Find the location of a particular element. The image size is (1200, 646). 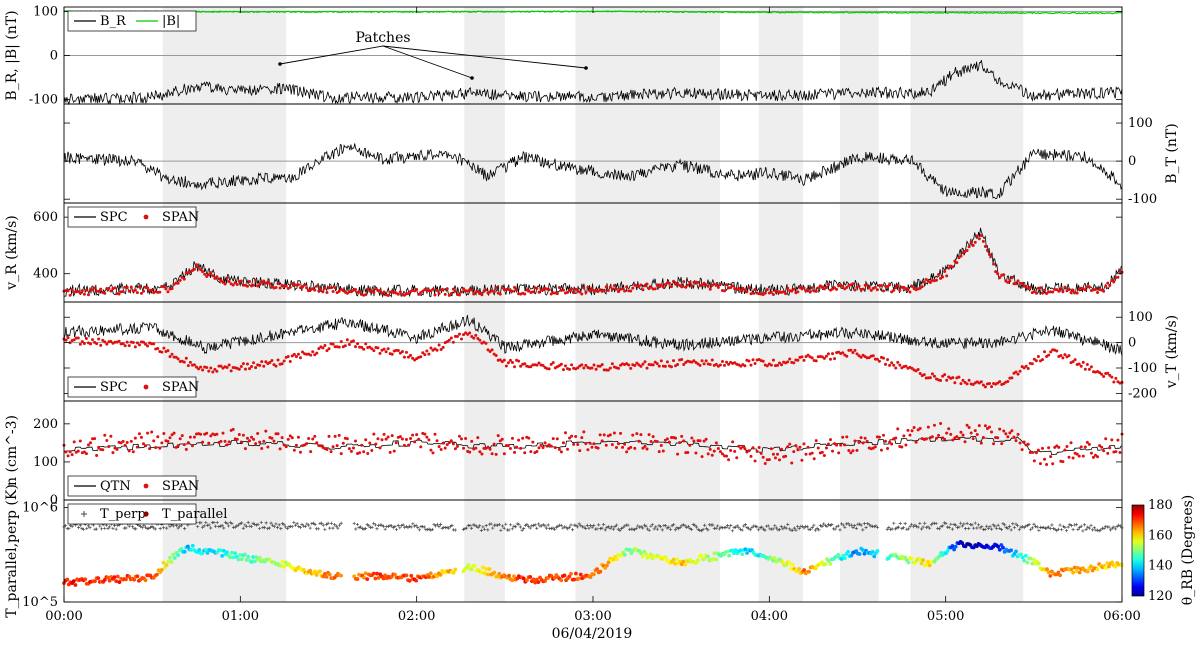

legend-box-vT is located at coordinates (132, 387).